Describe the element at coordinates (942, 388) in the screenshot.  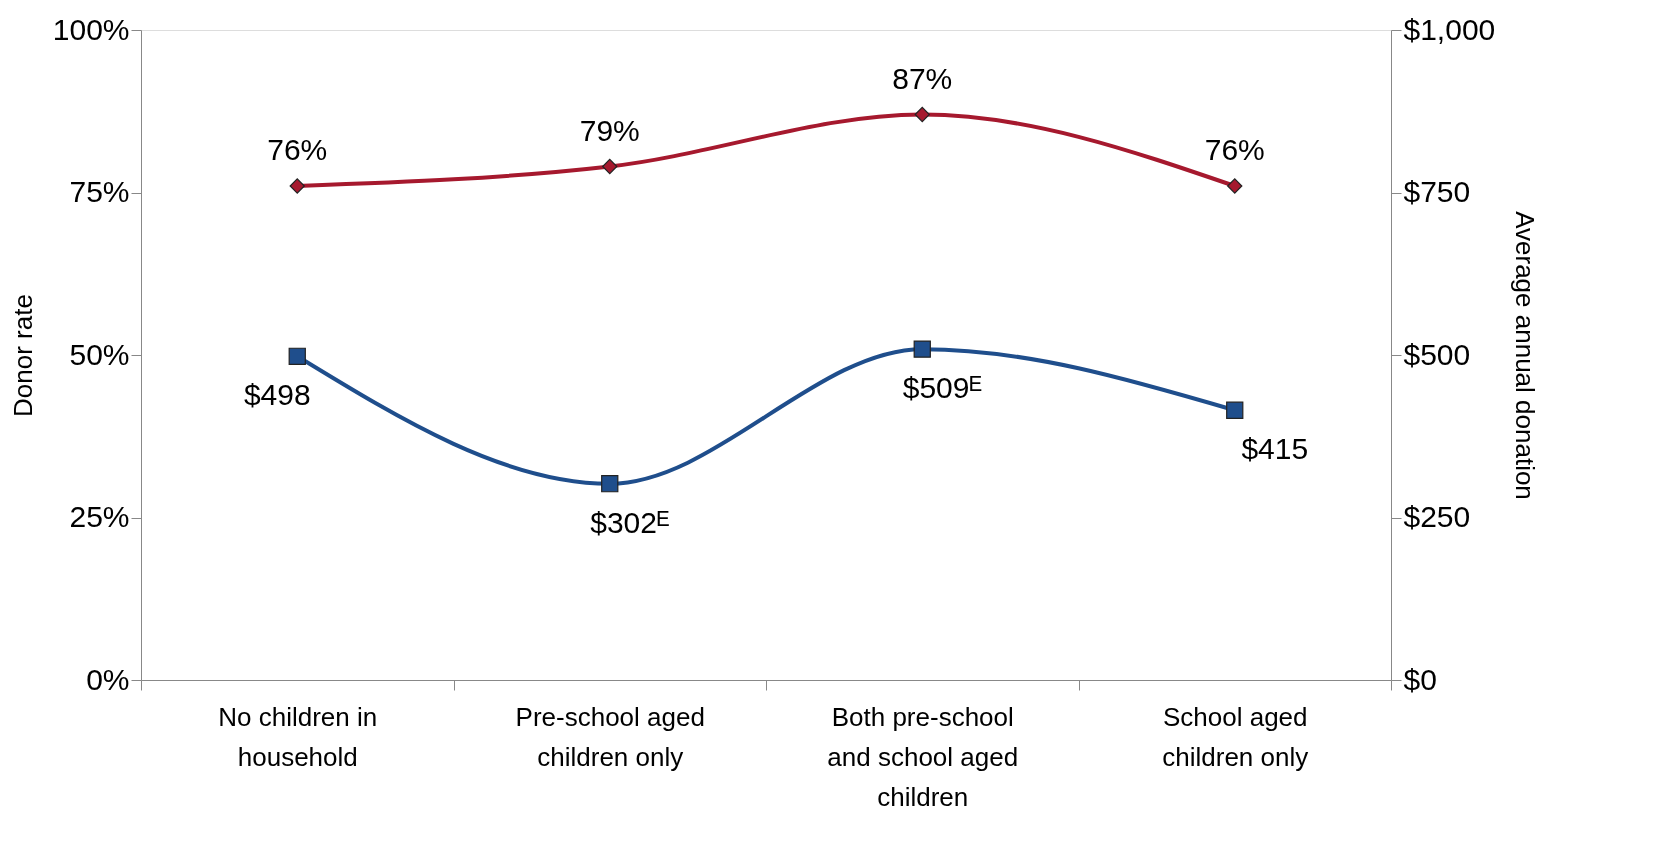
I see `data-label: $509ᴱ` at that location.